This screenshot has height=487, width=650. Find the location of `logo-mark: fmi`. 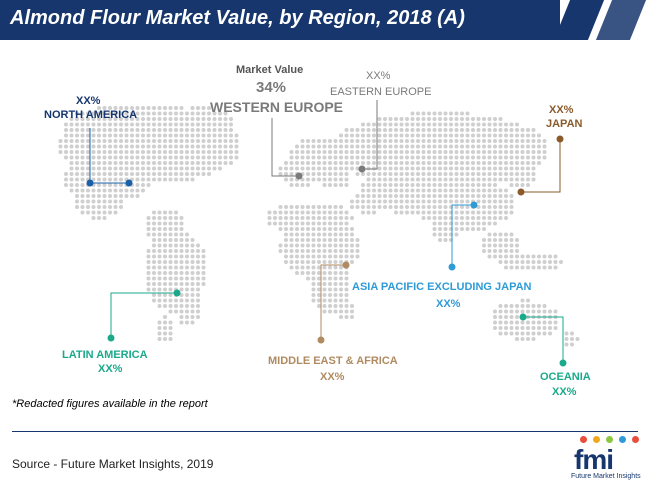

logo-mark: fmi is located at coordinates (594, 459).